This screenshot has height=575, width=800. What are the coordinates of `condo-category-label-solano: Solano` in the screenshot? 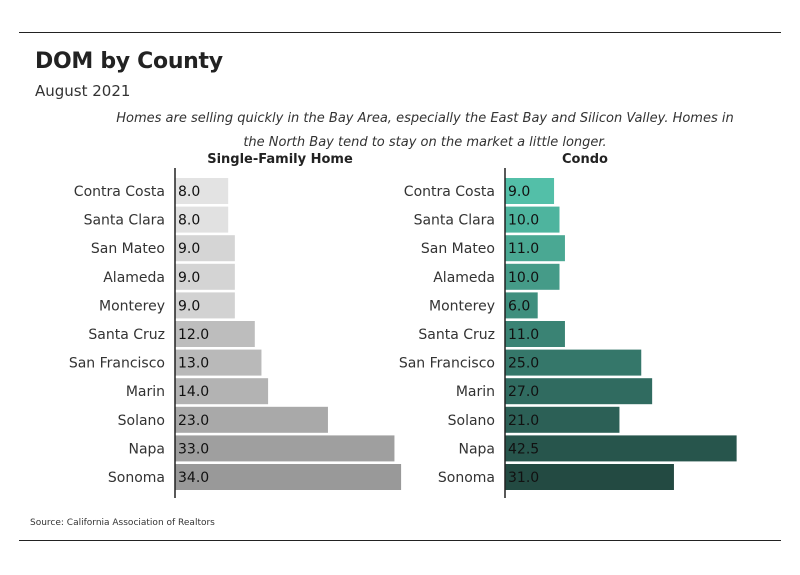 It's located at (471, 421).